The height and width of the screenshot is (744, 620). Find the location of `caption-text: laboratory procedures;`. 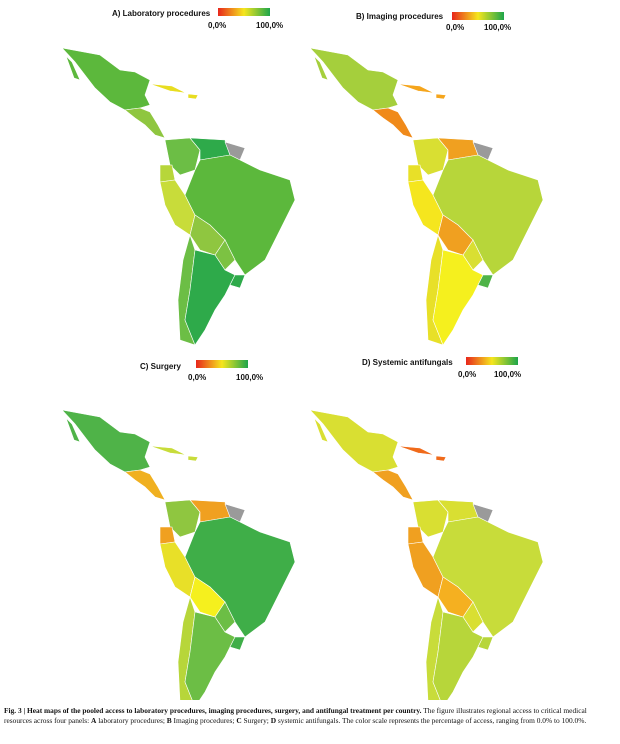

caption-text: laboratory procedures; is located at coordinates (131, 720).